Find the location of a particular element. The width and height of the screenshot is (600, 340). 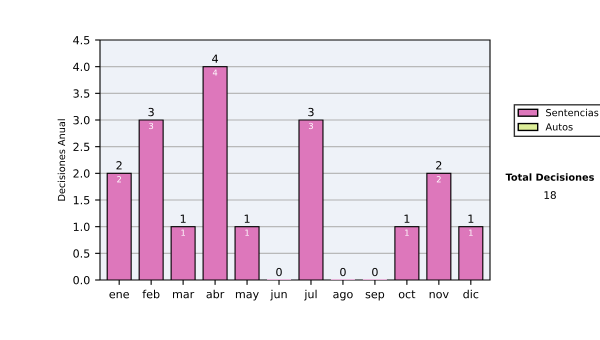

text: 18 is located at coordinates (550, 195).